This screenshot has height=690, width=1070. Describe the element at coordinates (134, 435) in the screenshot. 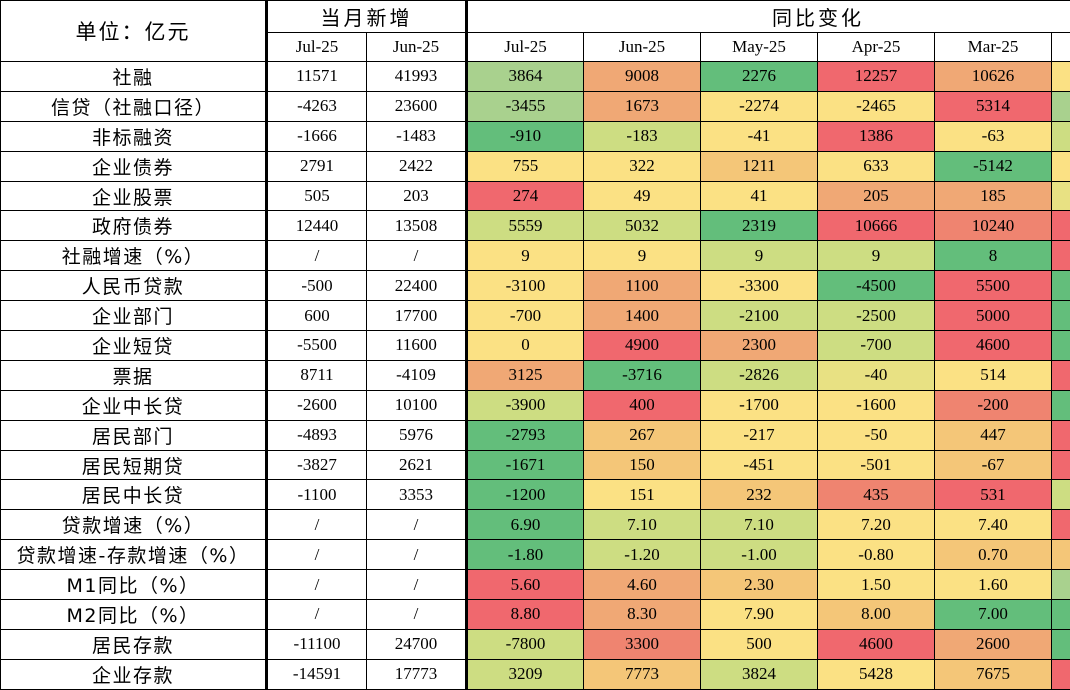

I see `row-label: 居民部门` at that location.